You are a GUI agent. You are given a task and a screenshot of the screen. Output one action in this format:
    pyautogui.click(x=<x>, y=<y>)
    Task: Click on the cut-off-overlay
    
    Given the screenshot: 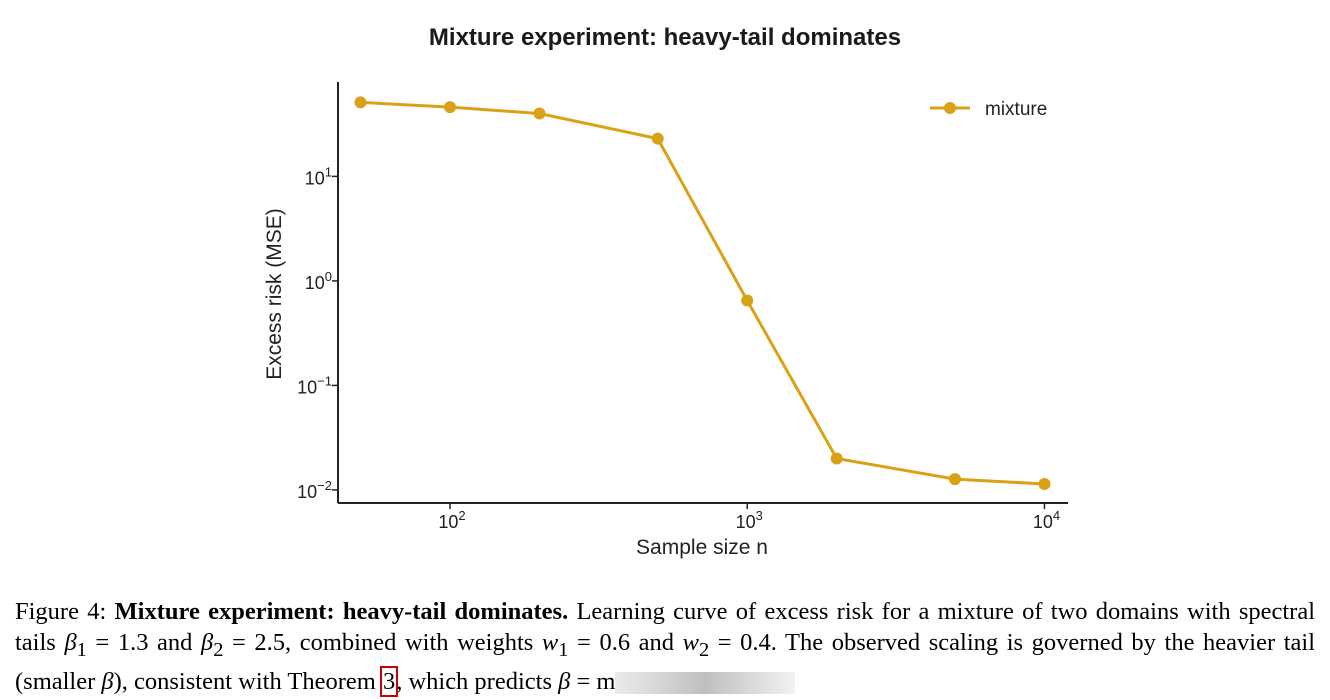 What is the action you would take?
    pyautogui.click(x=705, y=683)
    